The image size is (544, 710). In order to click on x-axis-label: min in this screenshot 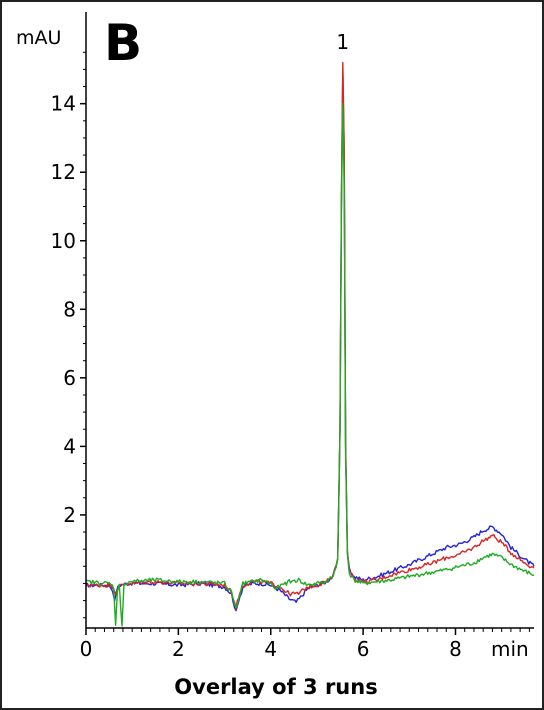, I will do `click(510, 649)`.